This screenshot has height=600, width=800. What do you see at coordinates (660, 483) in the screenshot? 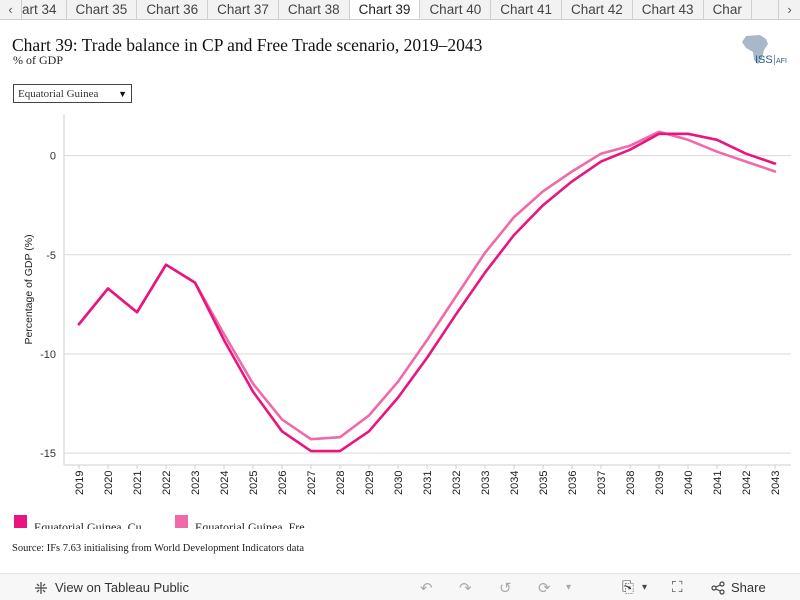
I see `x-tick-label: 2039` at bounding box center [660, 483].